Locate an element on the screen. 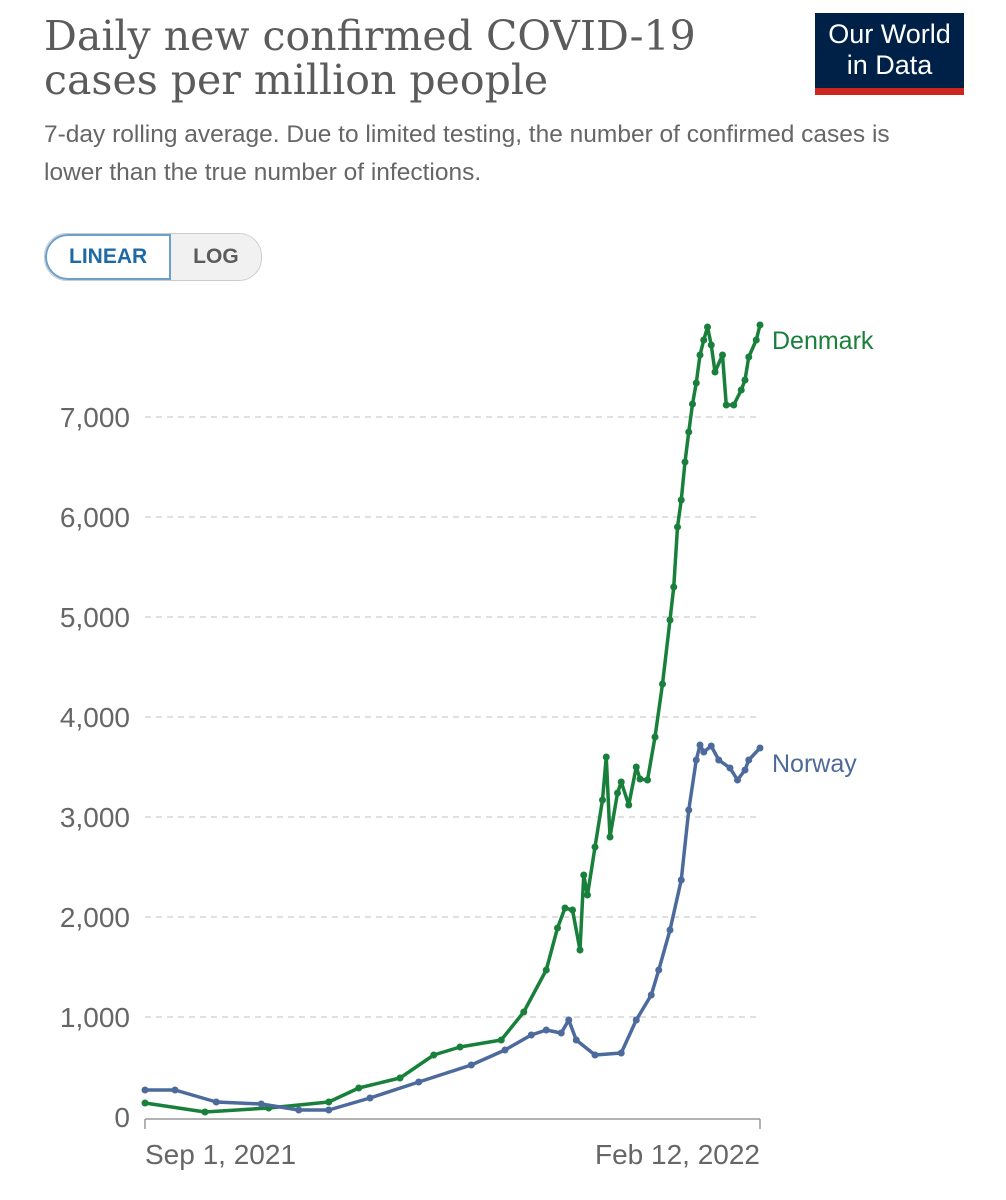  y-tick-label: 0 is located at coordinates (122, 1117).